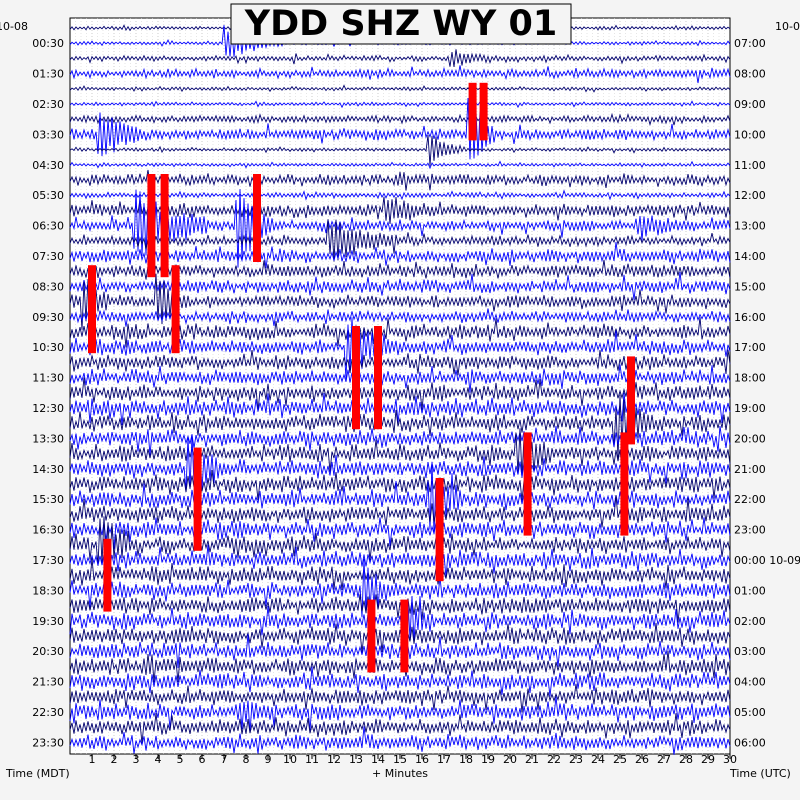 The image size is (800, 800). What do you see at coordinates (750, 165) in the screenshot?
I see `right-time-label: 11:00` at bounding box center [750, 165].